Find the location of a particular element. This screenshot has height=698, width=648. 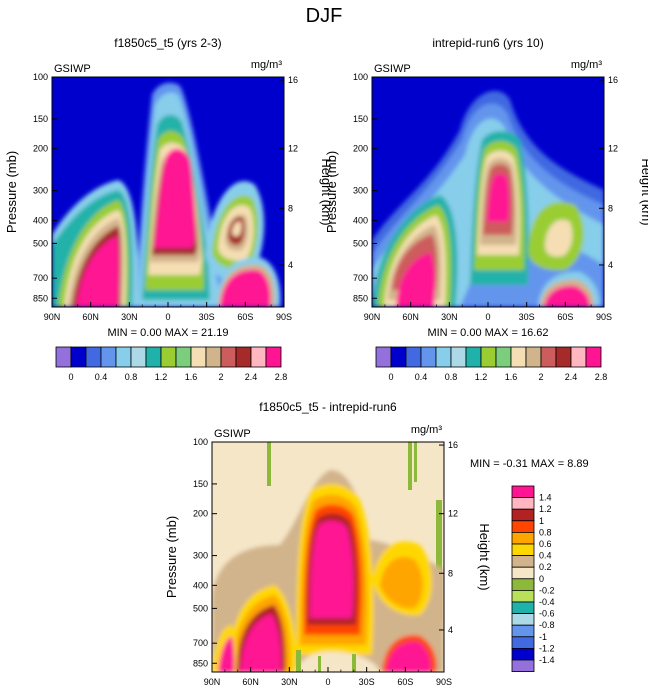

panel-title: intrepid-run6 (yrs 10) is located at coordinates (487, 43).